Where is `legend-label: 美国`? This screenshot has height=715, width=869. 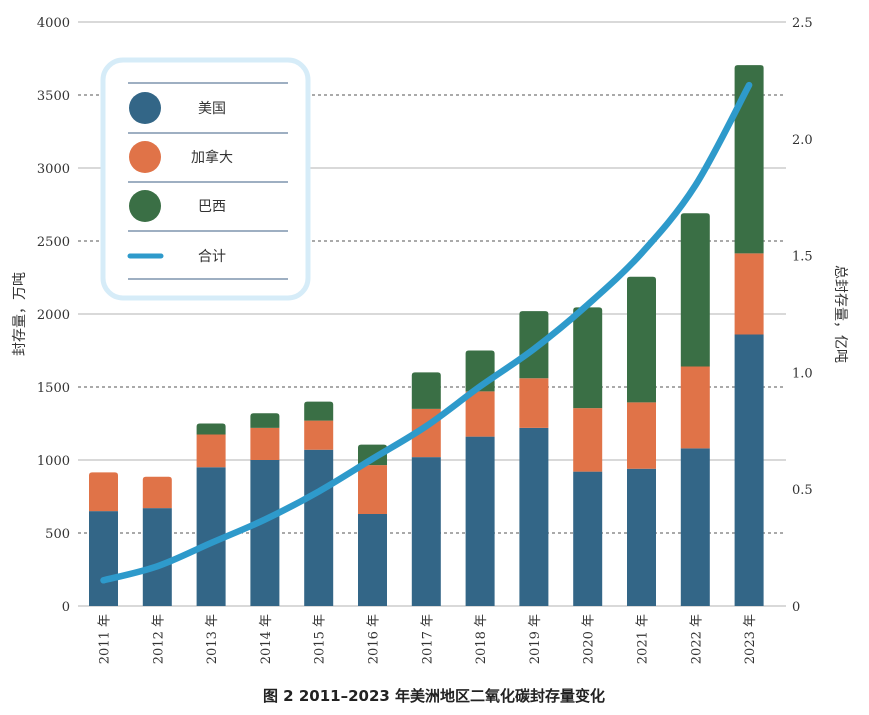 legend-label: 美国 is located at coordinates (212, 109).